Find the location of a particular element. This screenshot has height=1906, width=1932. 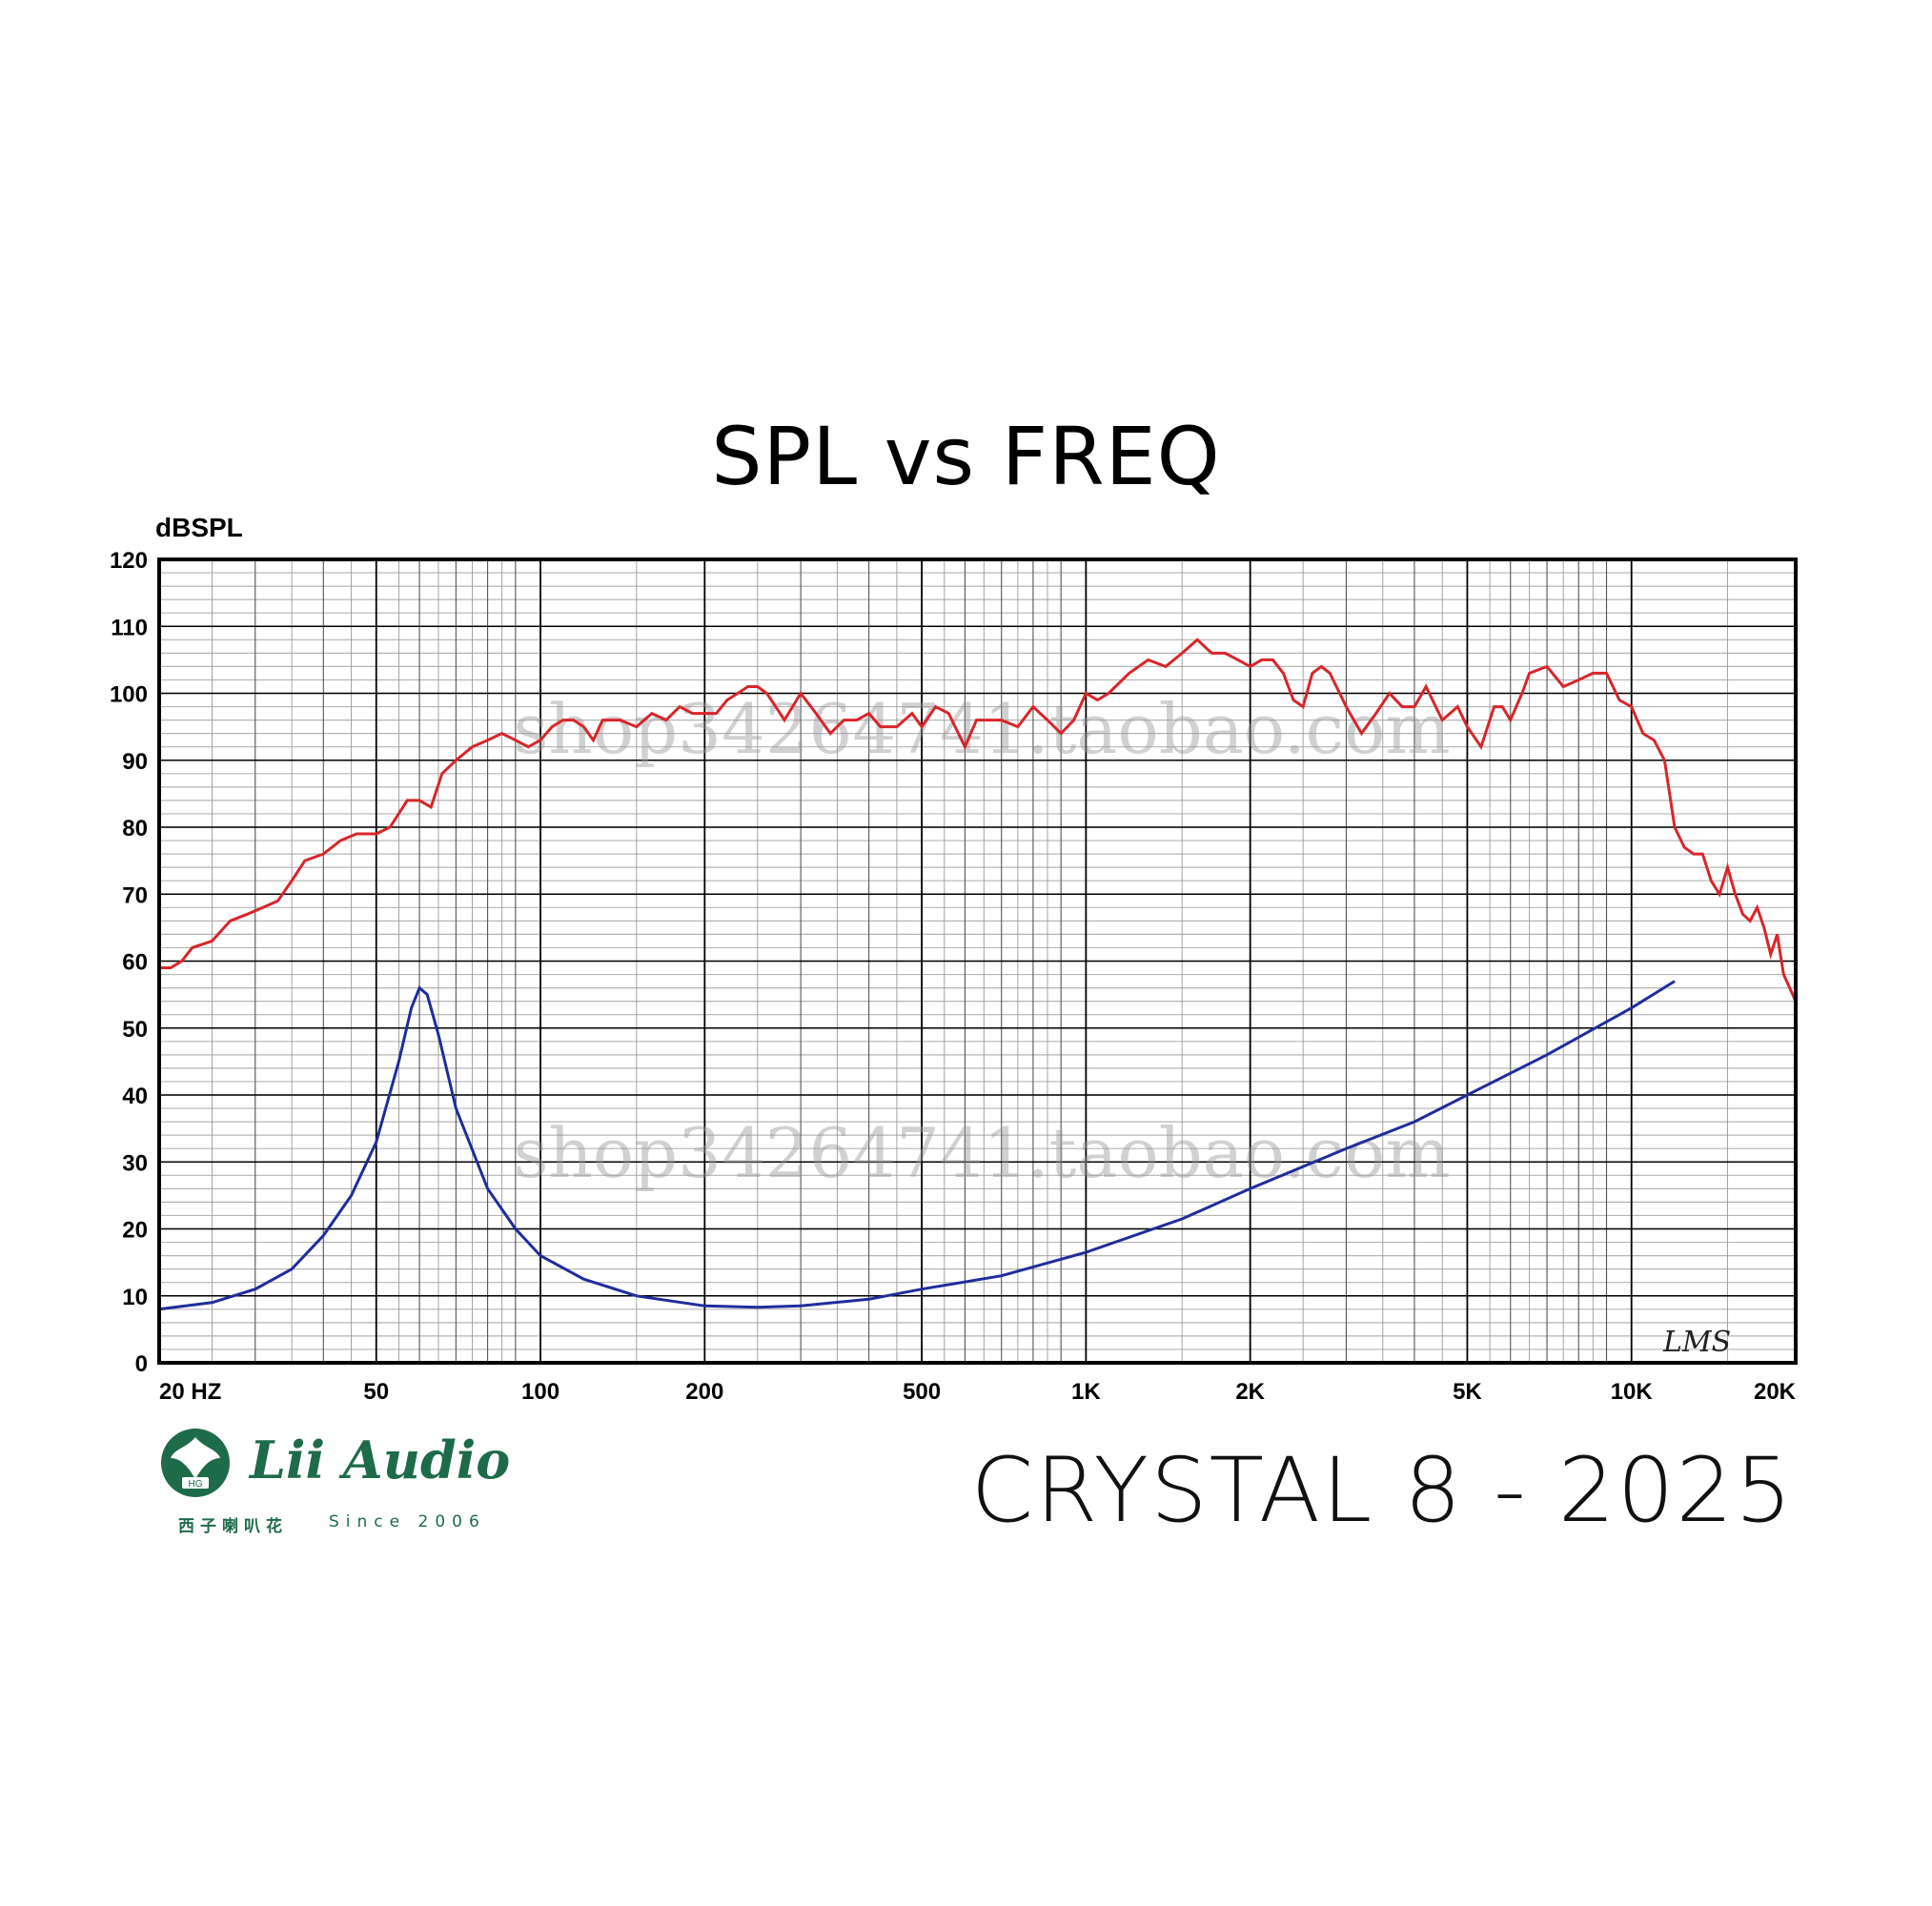

x-tick-label: 500 is located at coordinates (922, 1392).